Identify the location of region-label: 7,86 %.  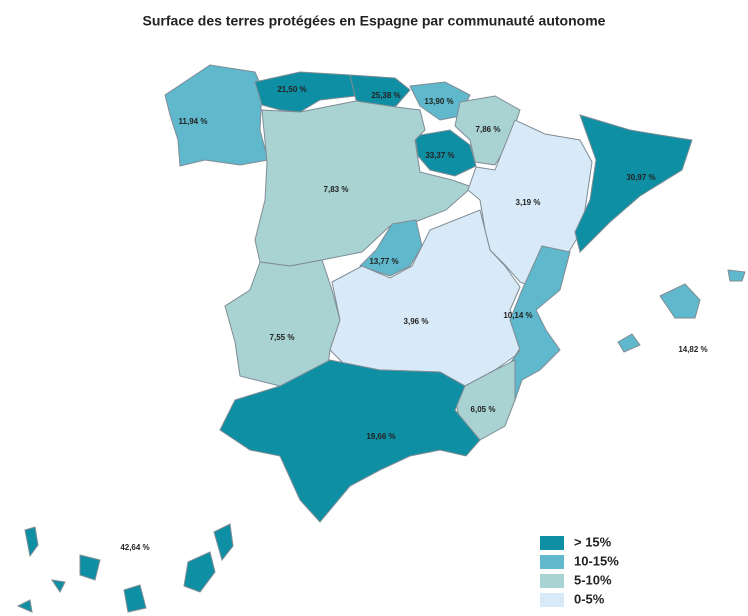
(488, 129).